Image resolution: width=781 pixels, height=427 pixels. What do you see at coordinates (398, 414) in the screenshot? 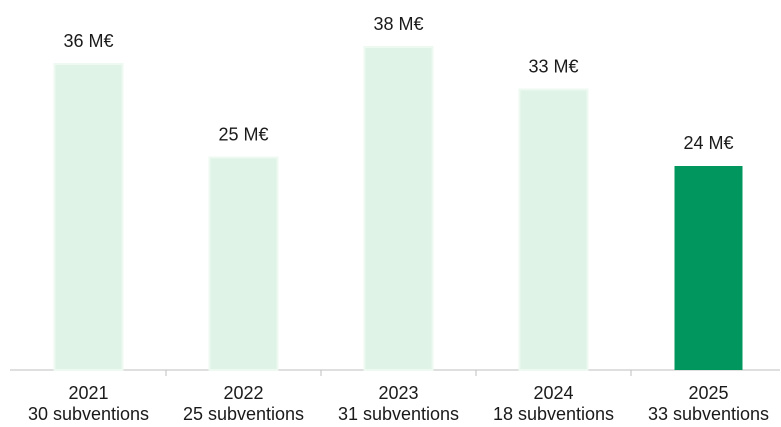
I see `x-tick-sublabel: 31 subventions` at bounding box center [398, 414].